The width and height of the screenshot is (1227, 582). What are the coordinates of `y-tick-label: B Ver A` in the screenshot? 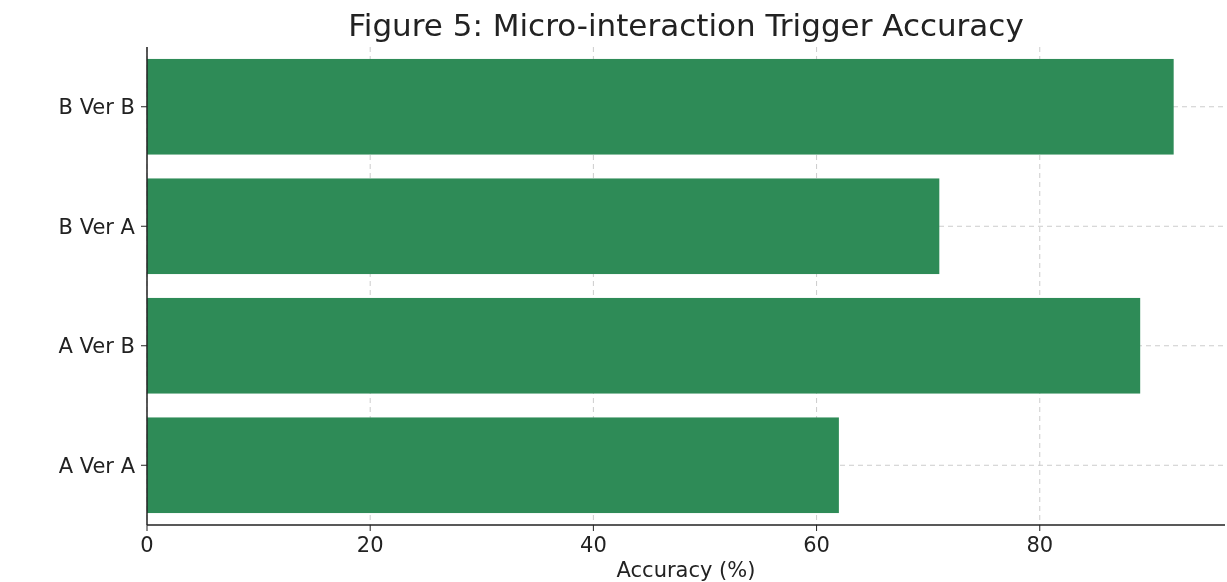 It's located at (97, 226).